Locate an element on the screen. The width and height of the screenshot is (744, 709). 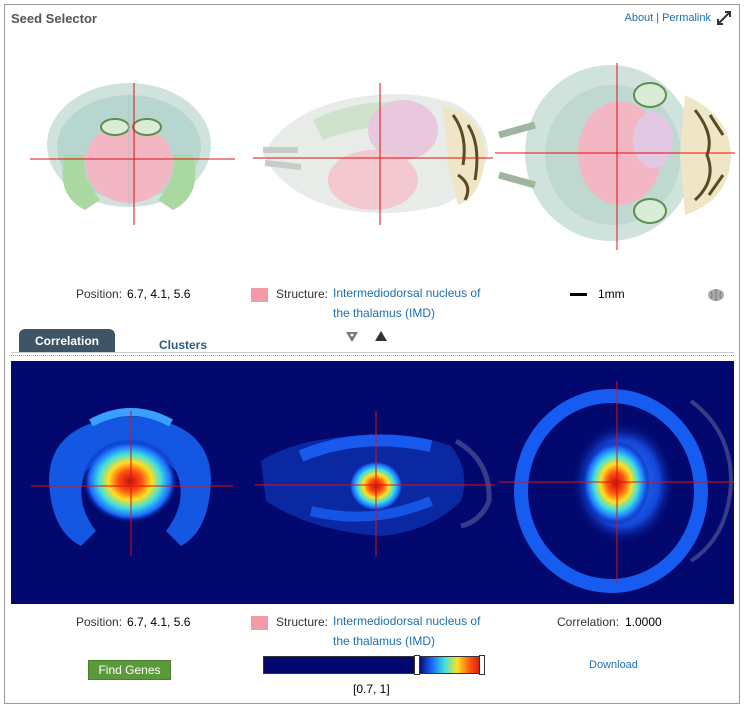
scale-bar is located at coordinates (578, 294).